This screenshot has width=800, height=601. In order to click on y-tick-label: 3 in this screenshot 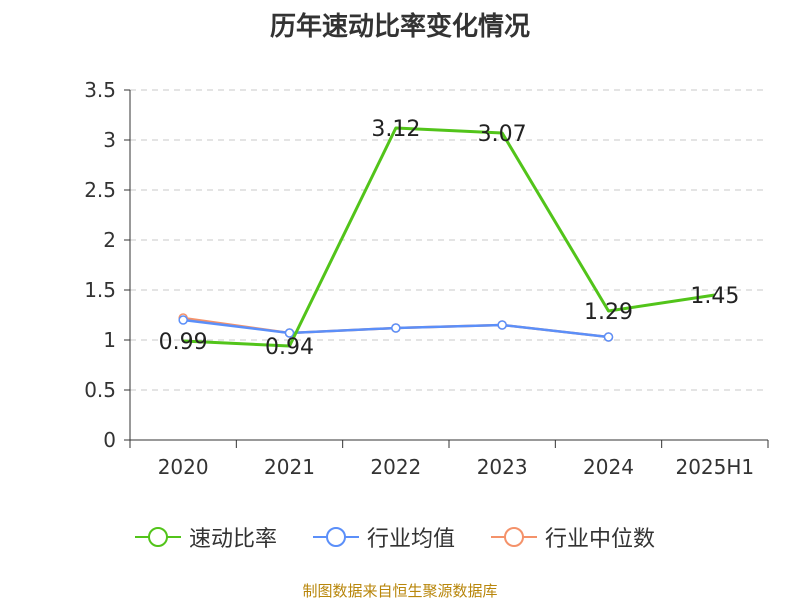, I will do `click(109, 140)`.